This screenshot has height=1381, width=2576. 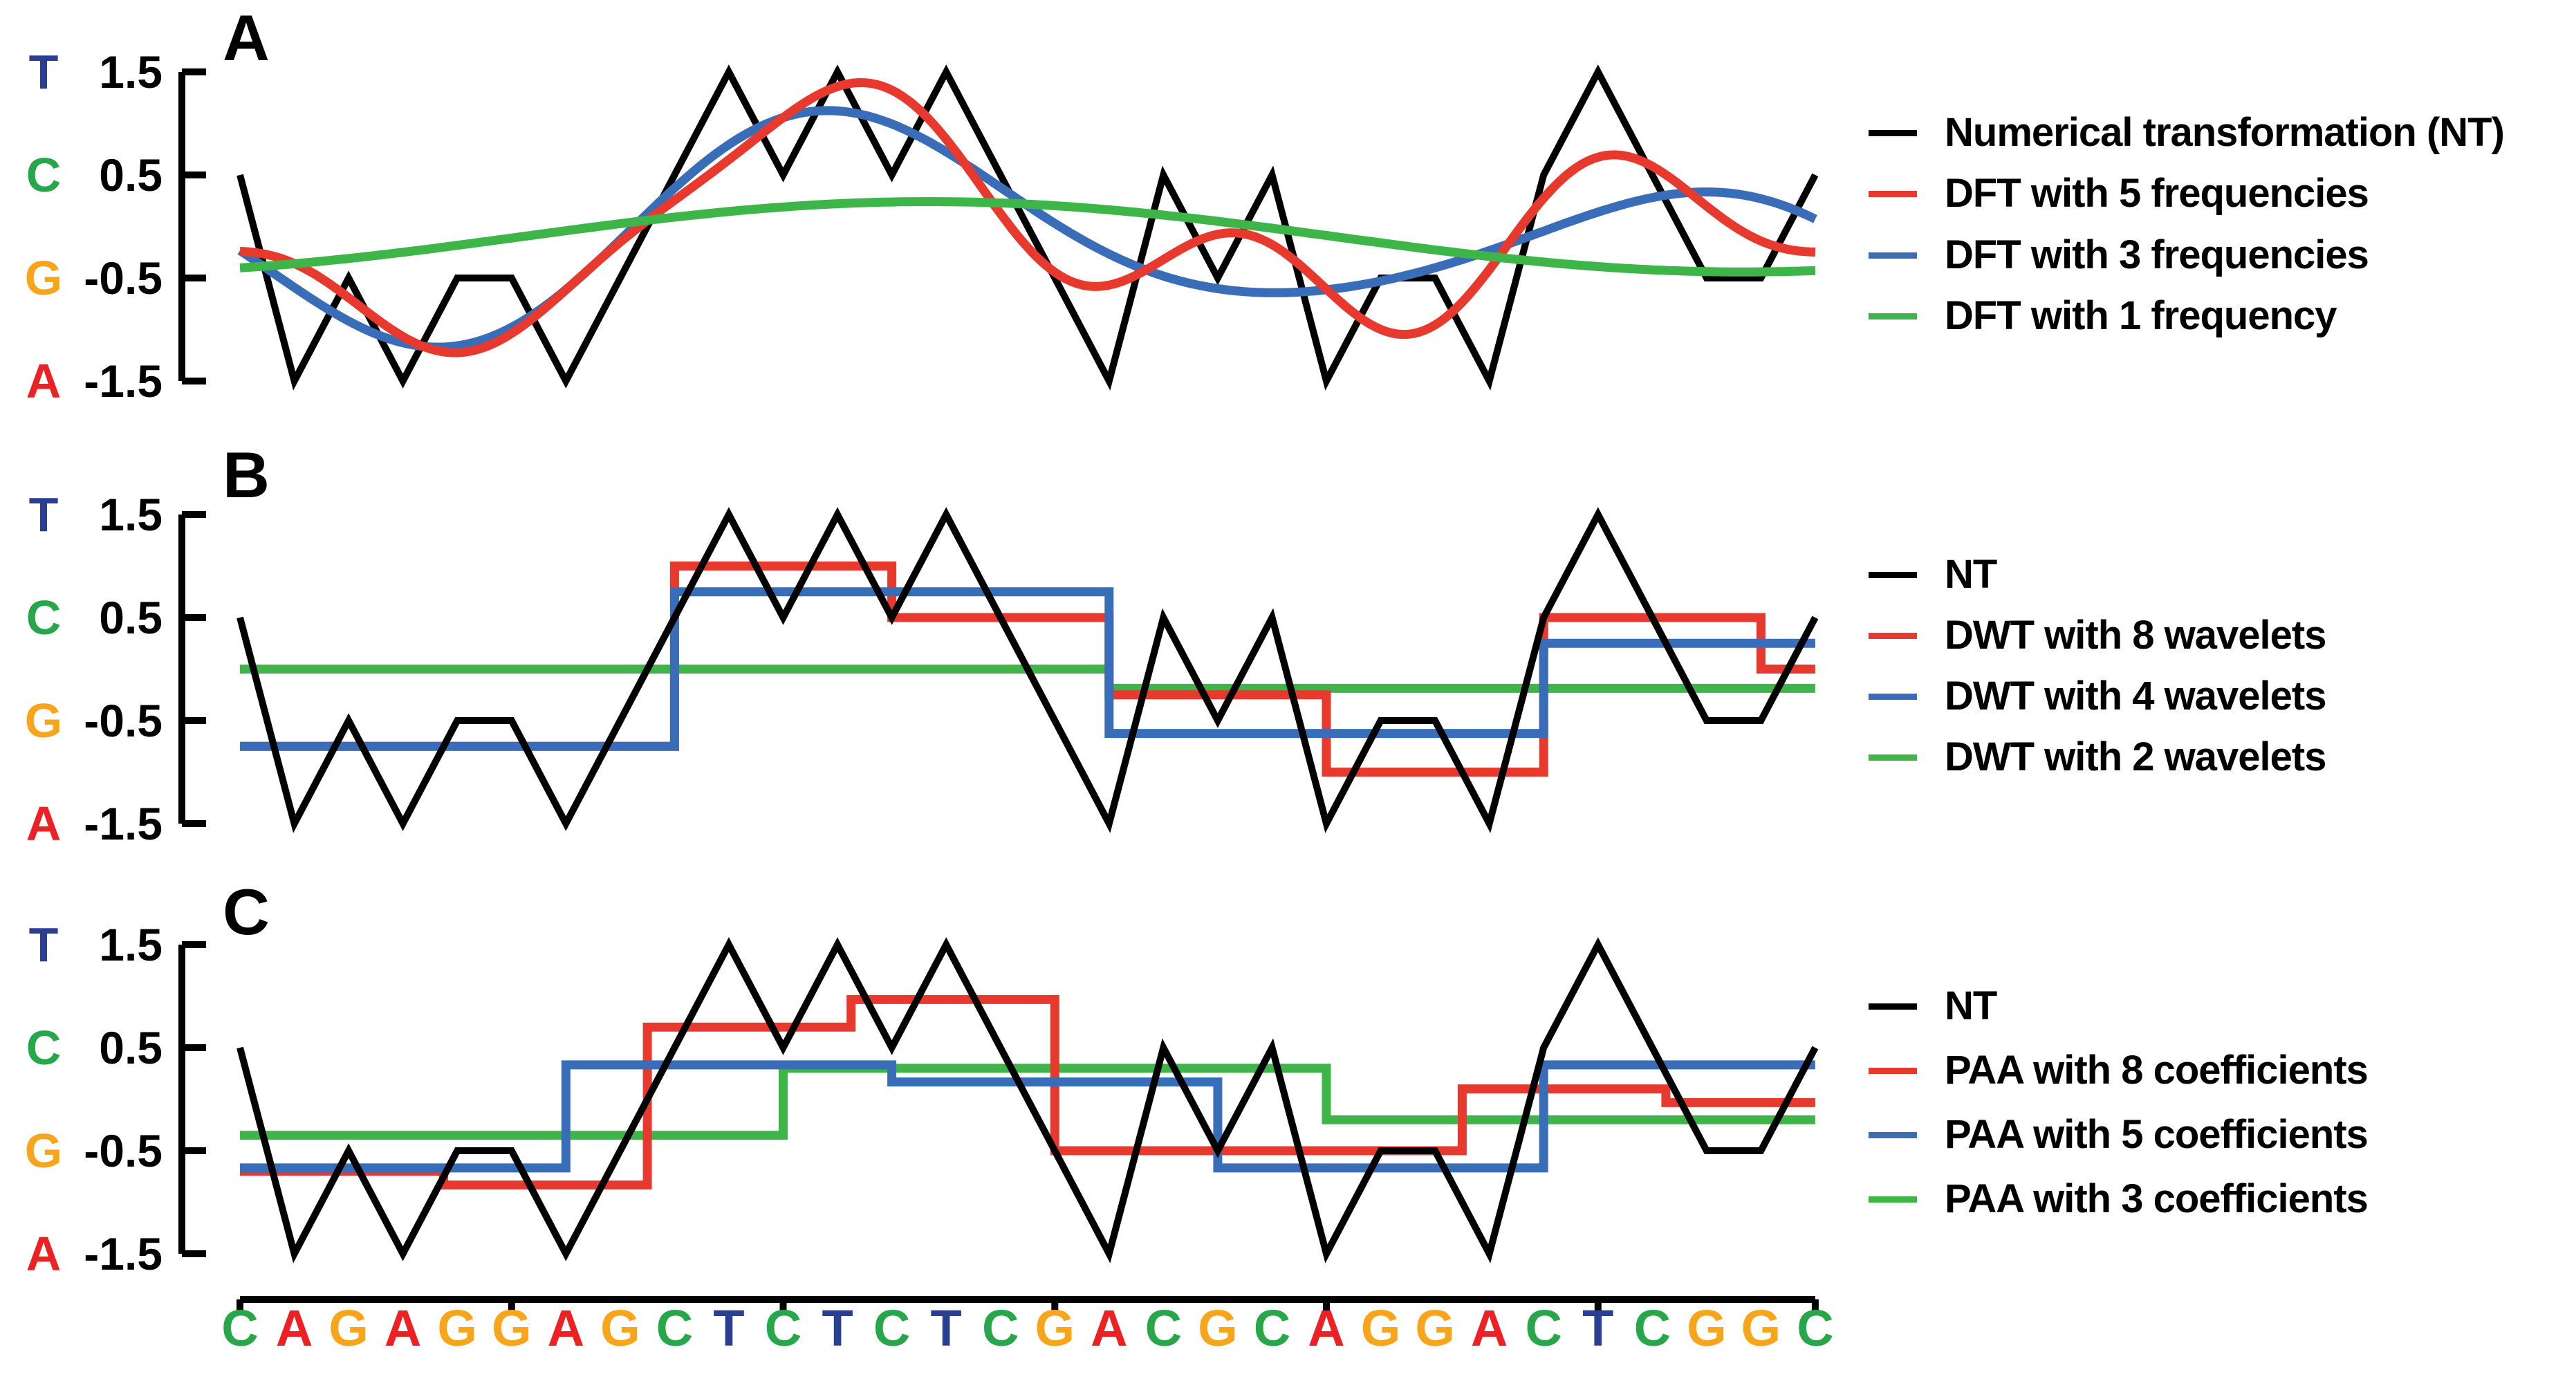 What do you see at coordinates (1000, 1328) in the screenshot?
I see `sequence-letter-15-c: C` at bounding box center [1000, 1328].